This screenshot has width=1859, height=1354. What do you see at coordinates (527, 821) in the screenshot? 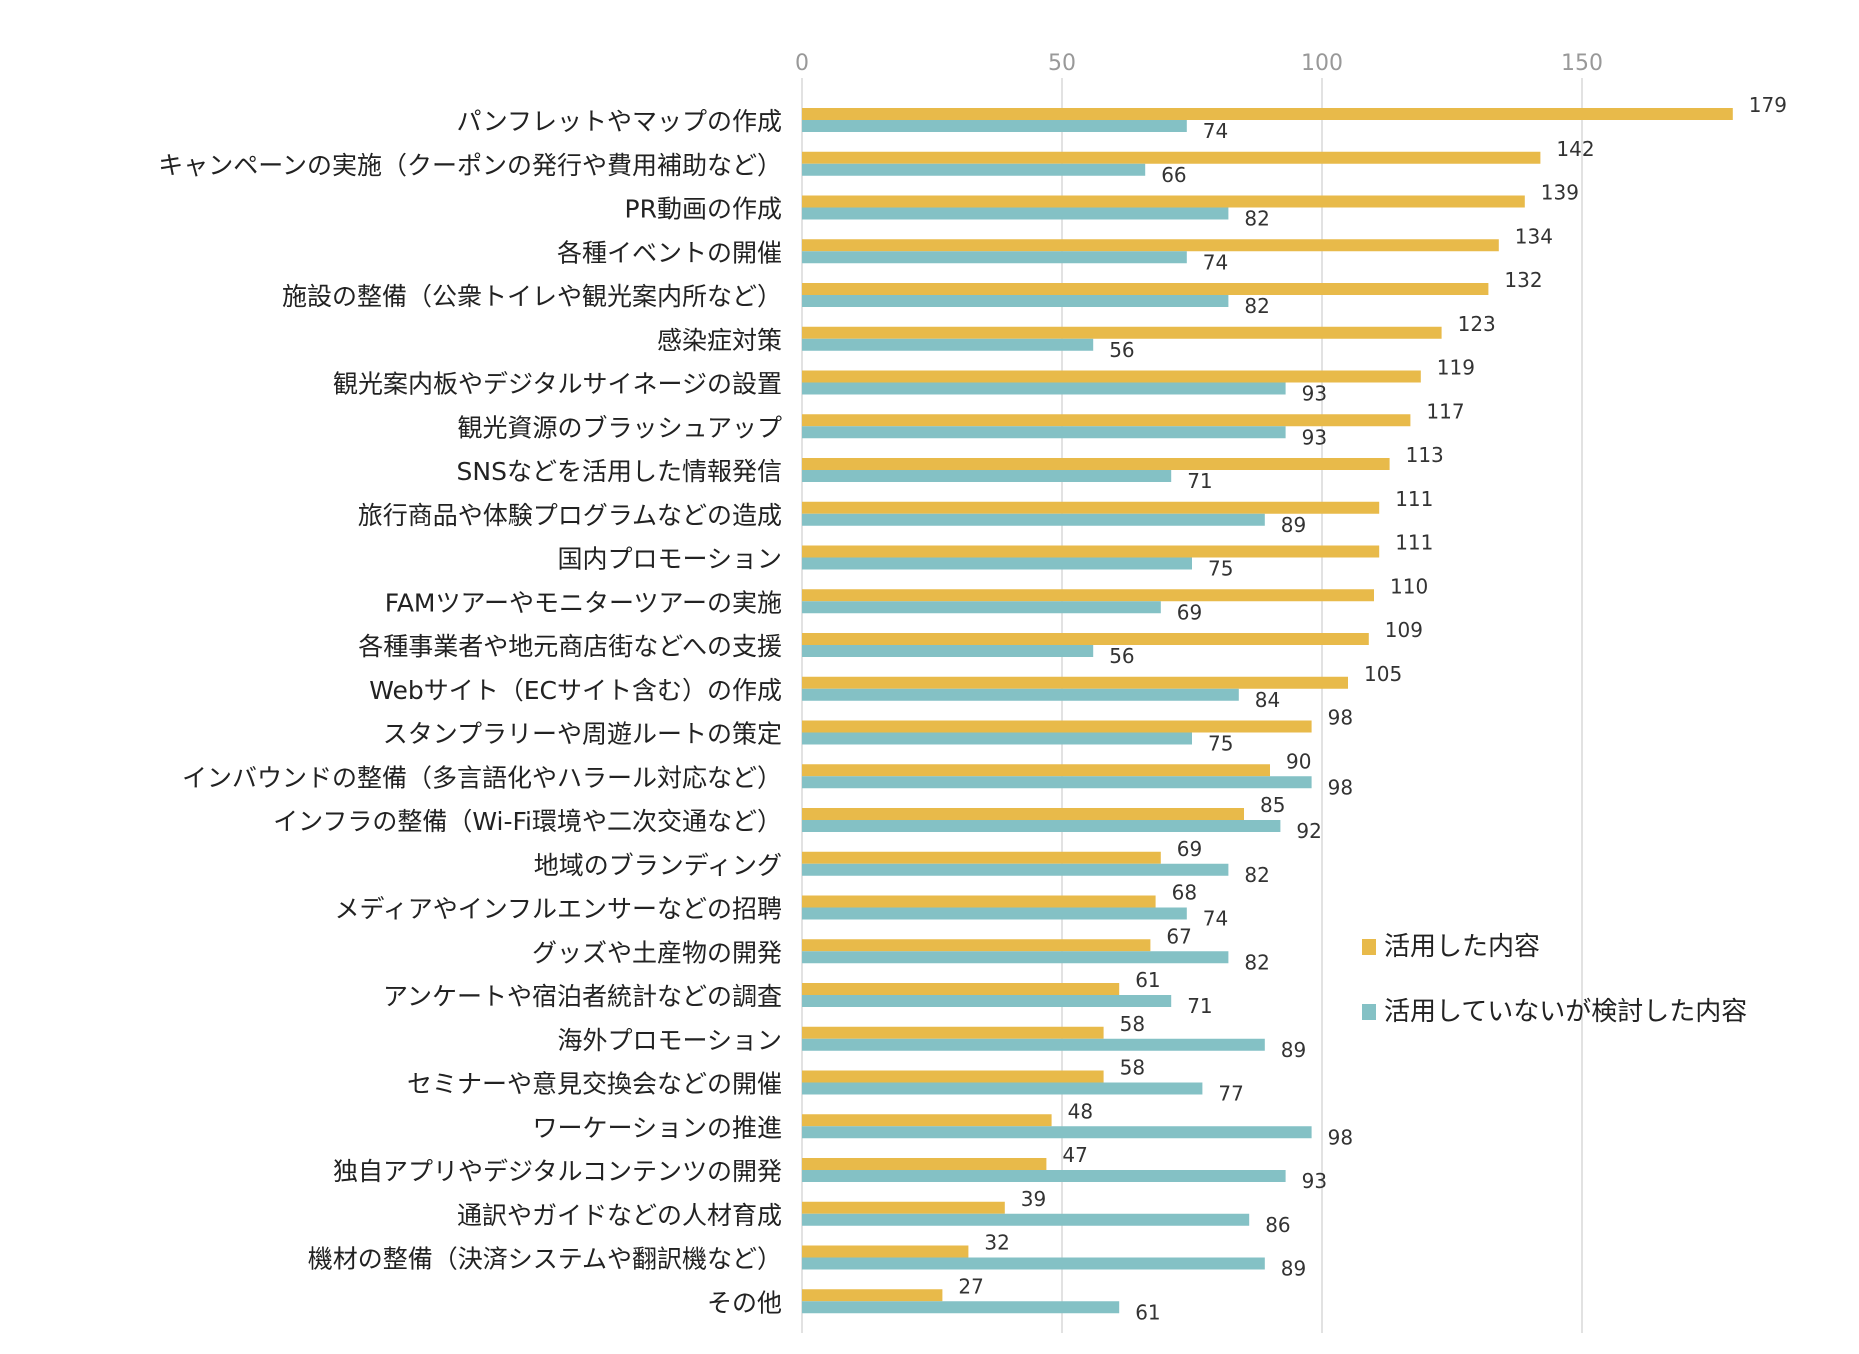
I see `category-label: インフラの整備（Wi-Fi環境や二次交通など）` at bounding box center [527, 821].